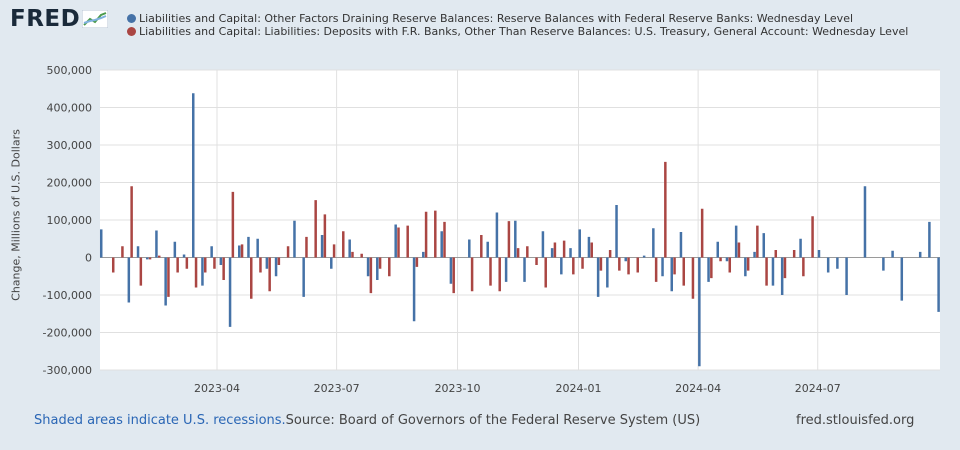  I want to click on logo-graph-icon, so click(95, 19).